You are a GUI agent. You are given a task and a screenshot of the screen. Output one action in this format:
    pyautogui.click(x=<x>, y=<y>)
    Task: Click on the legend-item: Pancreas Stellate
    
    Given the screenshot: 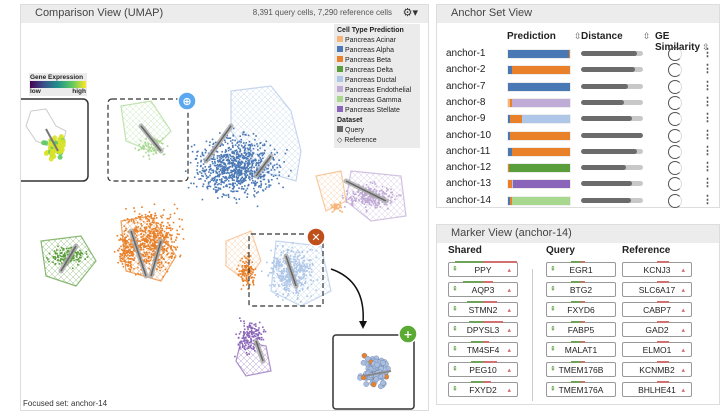 What is the action you would take?
    pyautogui.click(x=377, y=111)
    